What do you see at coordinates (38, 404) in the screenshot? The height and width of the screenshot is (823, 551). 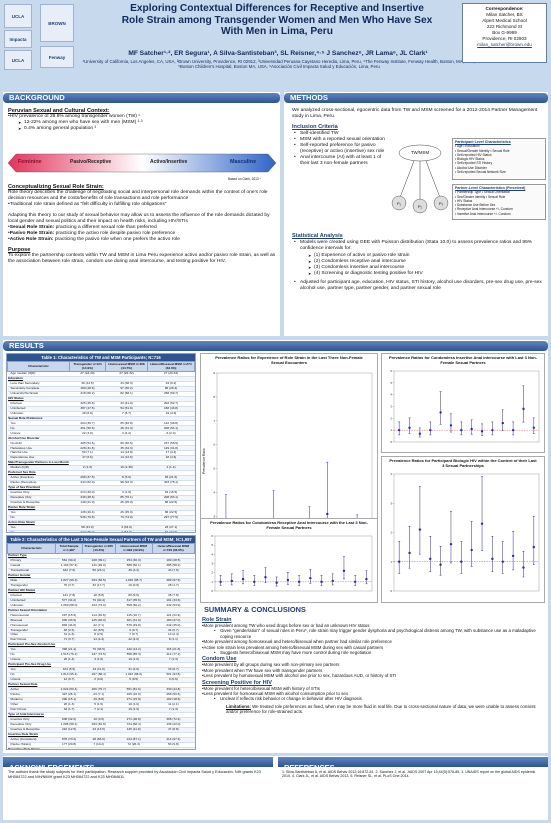 I see `table-cell: Infected` at bounding box center [38, 404].